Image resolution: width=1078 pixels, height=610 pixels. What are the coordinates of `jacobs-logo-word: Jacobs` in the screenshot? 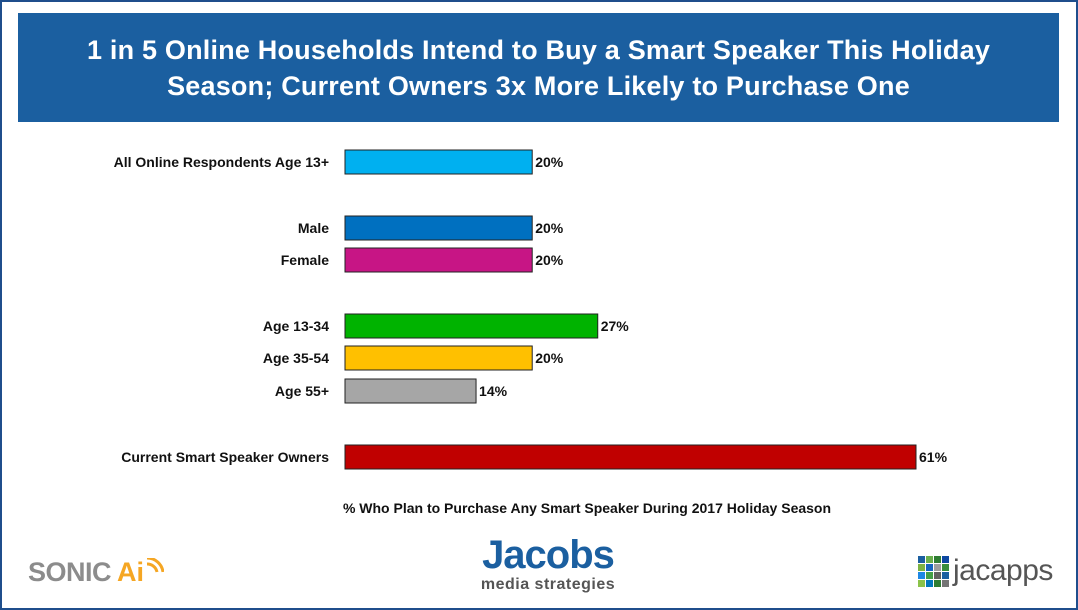 It's located at (548, 555).